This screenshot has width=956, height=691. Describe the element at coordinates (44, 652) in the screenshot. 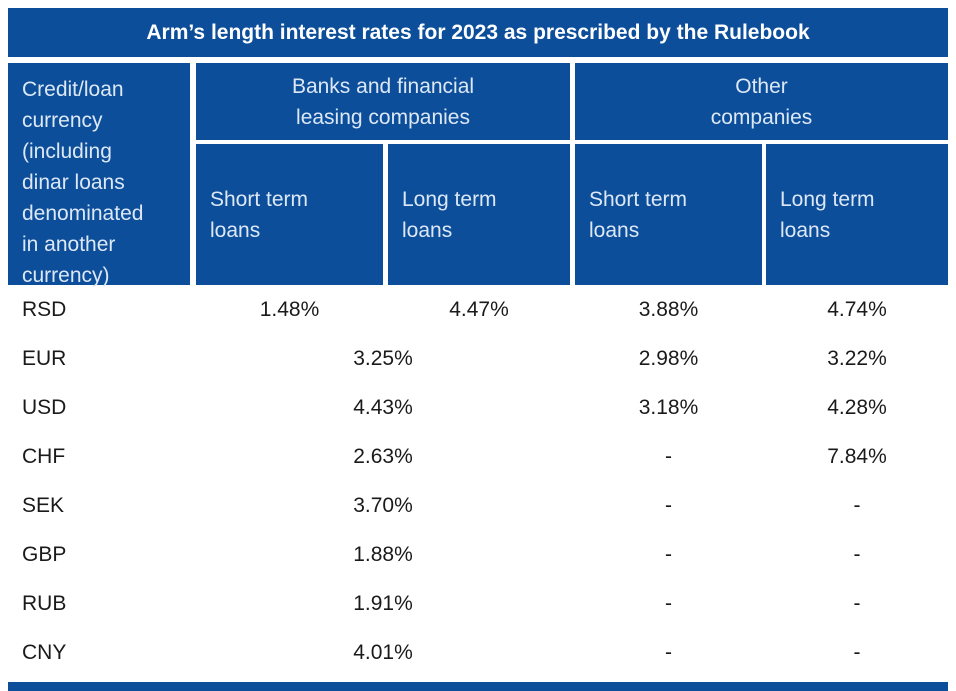

I see `currency-label: CNY` at that location.